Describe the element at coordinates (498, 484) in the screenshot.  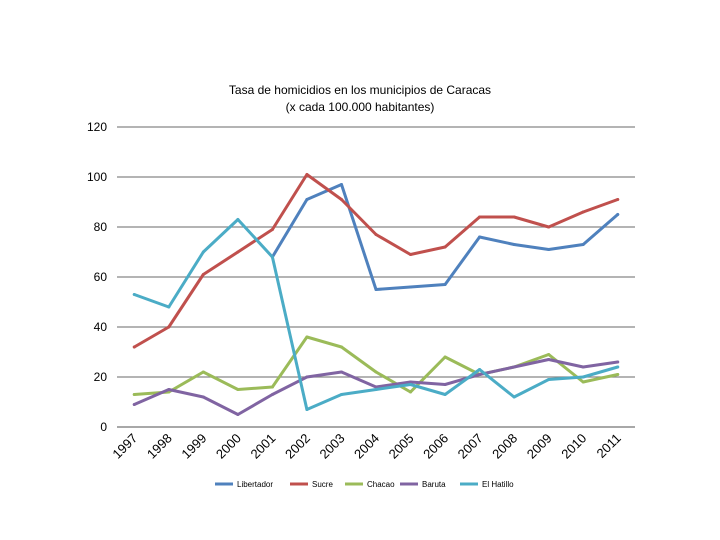
I see `legend-label-el-hatillo: El Hatillo` at that location.